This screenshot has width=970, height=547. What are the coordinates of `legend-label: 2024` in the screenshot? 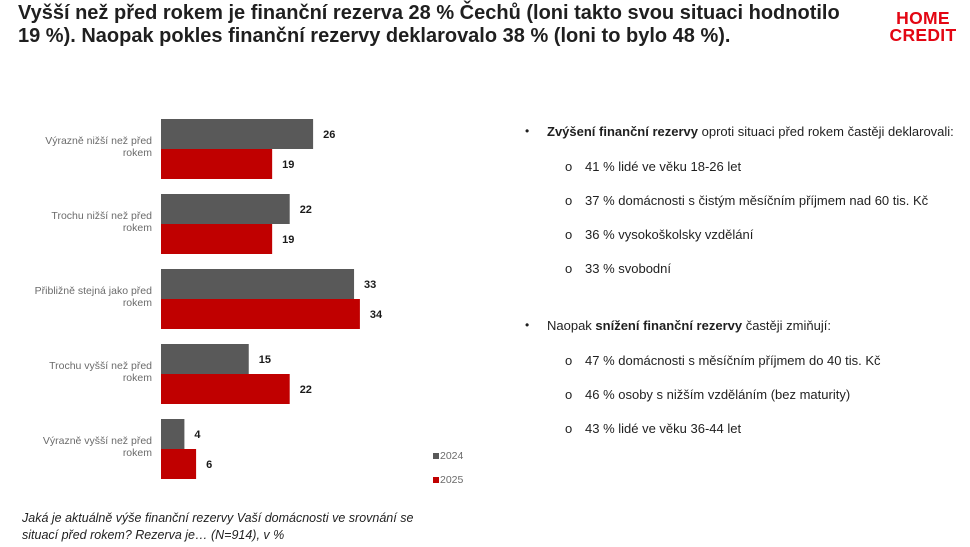 It's located at (452, 456).